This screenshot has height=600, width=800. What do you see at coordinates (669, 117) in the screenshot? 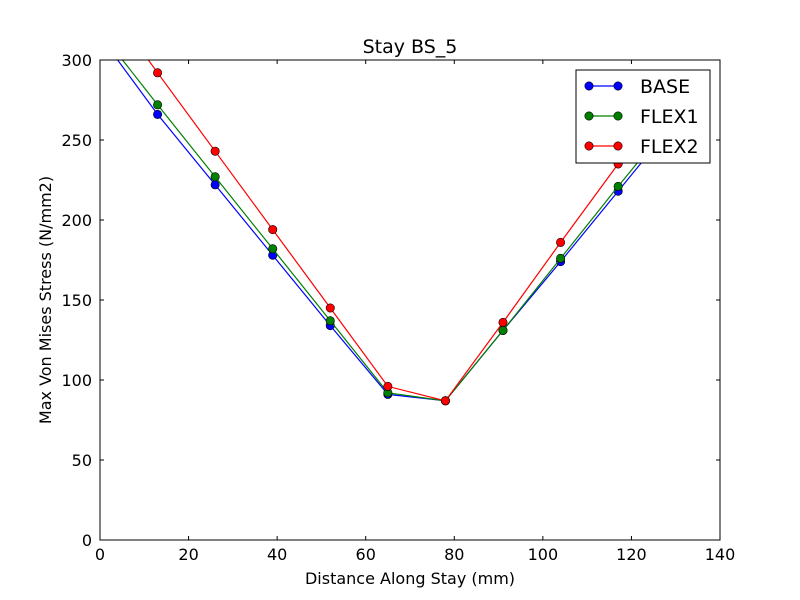
I see `legend-label-flex1: FLEX1` at bounding box center [669, 117].